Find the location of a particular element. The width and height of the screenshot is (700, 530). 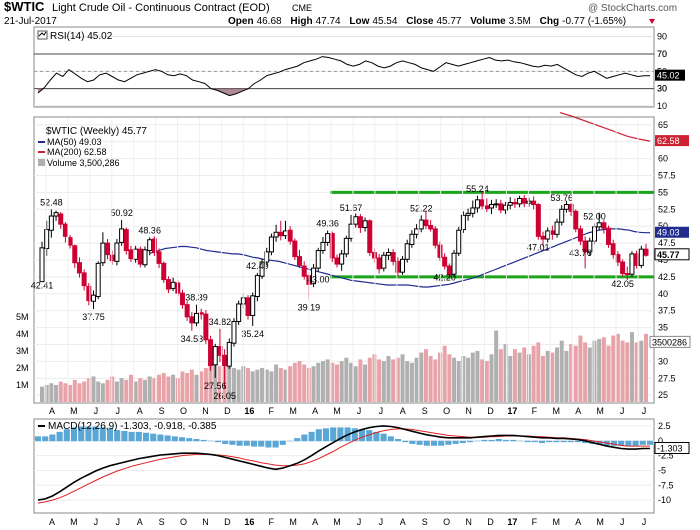

symbol: $WTIC is located at coordinates (24, 7).